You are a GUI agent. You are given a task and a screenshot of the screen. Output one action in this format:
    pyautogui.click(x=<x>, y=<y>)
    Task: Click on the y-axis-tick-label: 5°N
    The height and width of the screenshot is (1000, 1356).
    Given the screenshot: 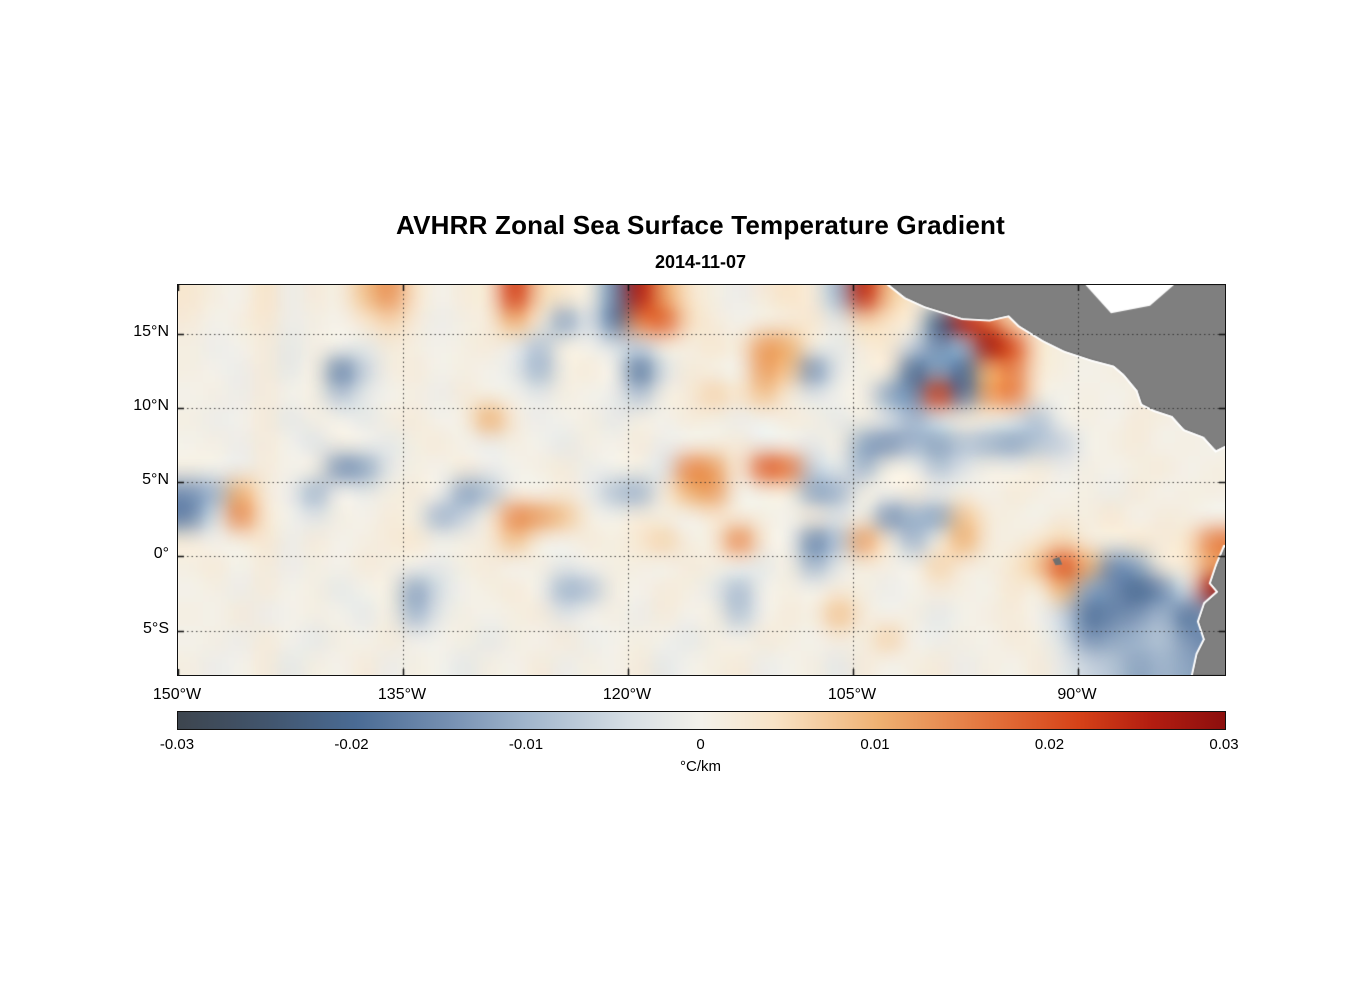 What is the action you would take?
    pyautogui.click(x=155, y=480)
    